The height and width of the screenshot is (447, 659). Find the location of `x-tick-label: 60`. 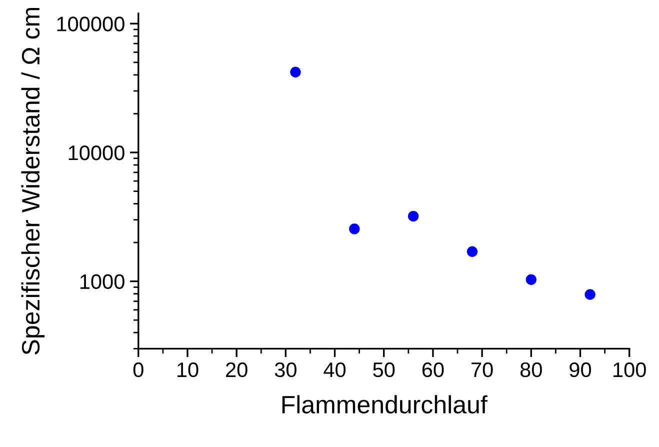

x-tick-label: 60 is located at coordinates (433, 370).